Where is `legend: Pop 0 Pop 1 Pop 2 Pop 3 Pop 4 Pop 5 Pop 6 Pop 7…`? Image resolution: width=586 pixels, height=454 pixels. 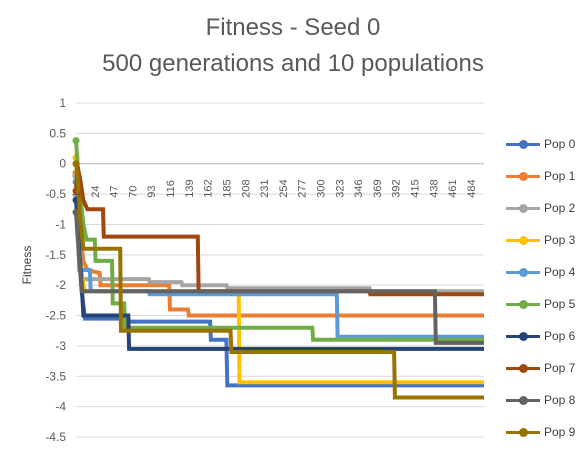 legend: Pop 0 Pop 1 Pop 2 Pop 3 Pop 4 Pop 5 Pop 6 Pop 7… is located at coordinates (545, 294).